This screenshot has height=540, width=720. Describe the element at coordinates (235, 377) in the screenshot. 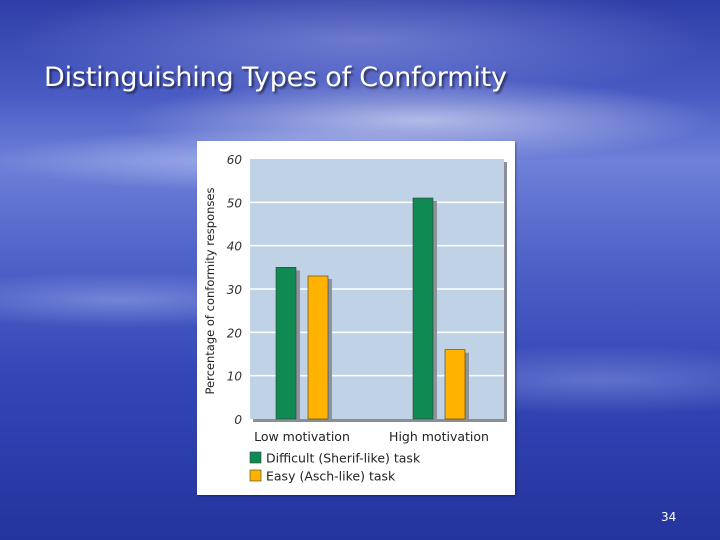

I see `y-tick-label: 10` at that location.